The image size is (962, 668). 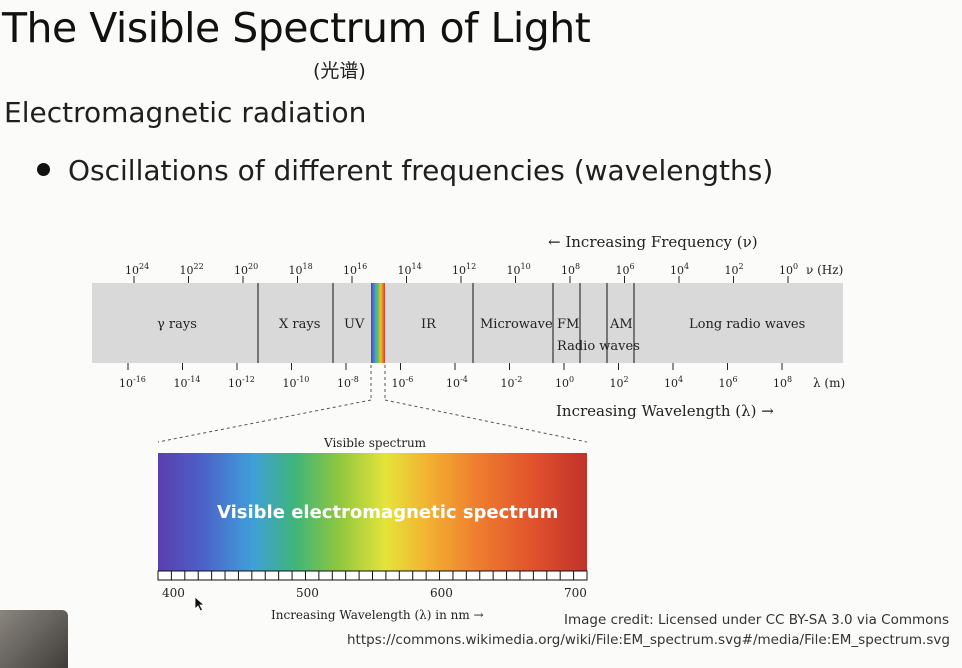 What do you see at coordinates (621, 324) in the screenshot?
I see `region-am: AM` at bounding box center [621, 324].